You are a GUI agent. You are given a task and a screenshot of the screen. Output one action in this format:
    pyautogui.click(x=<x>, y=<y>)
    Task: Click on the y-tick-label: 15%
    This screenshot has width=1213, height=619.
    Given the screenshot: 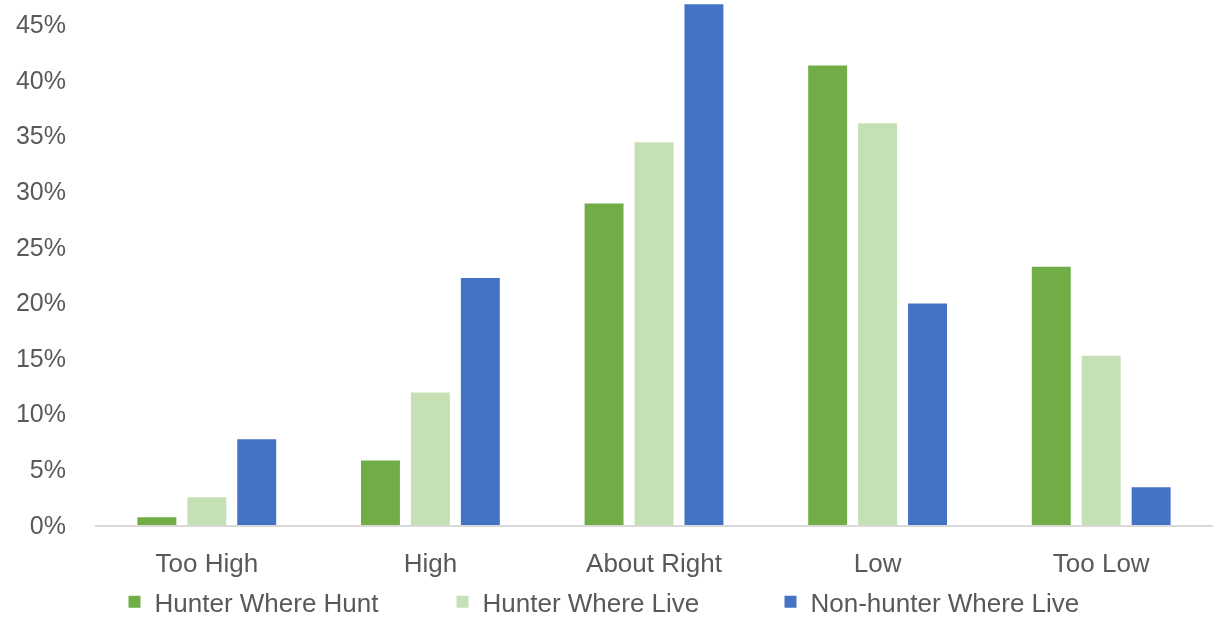 What is the action you would take?
    pyautogui.click(x=40, y=357)
    